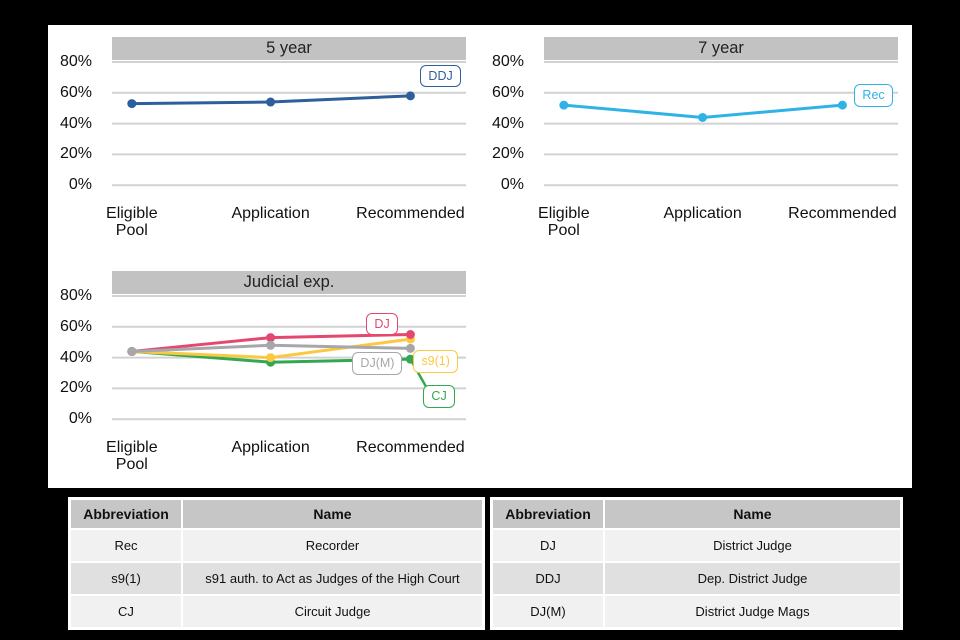  Describe the element at coordinates (548, 611) in the screenshot. I see `table-cell: DJ(M)` at that location.